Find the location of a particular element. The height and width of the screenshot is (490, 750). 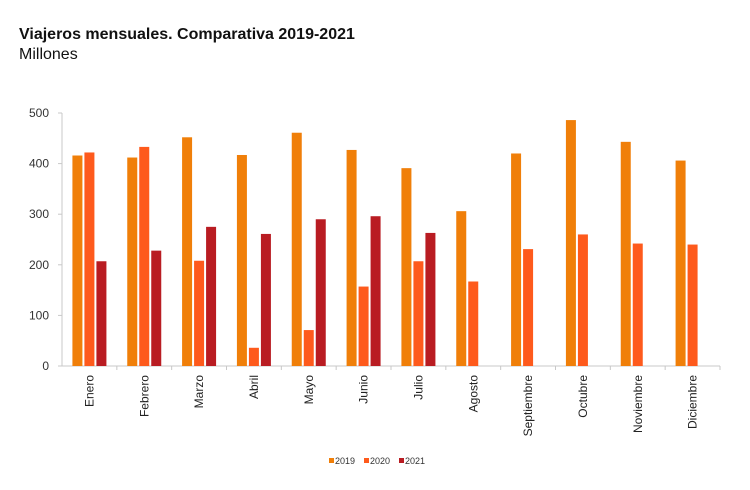

bar-2019-abril is located at coordinates (241, 260).